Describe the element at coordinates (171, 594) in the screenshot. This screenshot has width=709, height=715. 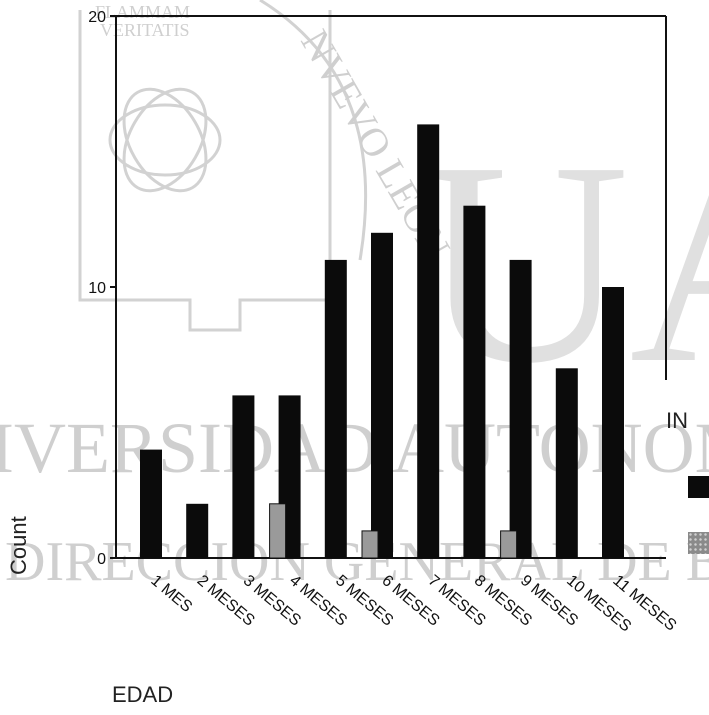
I see `x-tick-label: 1 MES` at that location.